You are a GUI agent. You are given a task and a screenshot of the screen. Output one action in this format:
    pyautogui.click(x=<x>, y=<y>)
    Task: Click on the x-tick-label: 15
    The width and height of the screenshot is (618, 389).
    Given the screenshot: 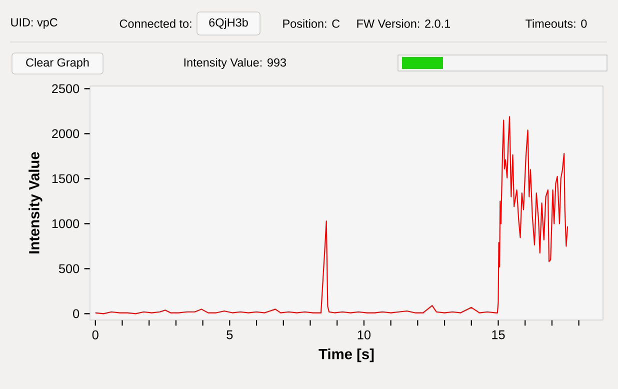 What is the action you would take?
    pyautogui.click(x=498, y=335)
    